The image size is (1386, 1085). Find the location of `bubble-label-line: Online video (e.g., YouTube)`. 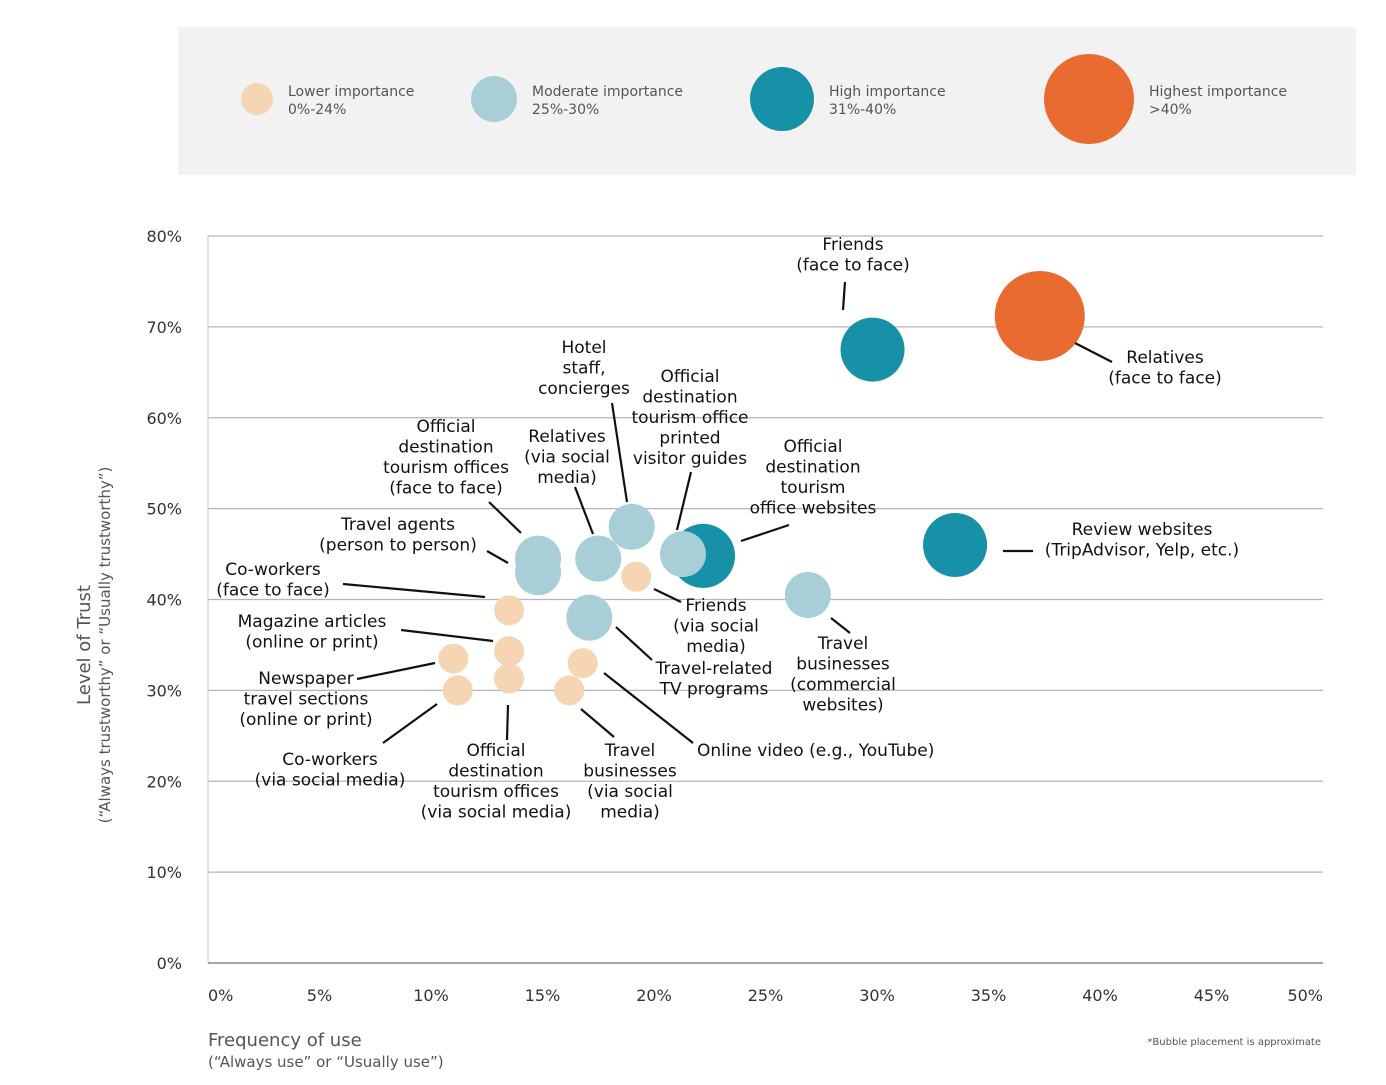

bubble-label-line: Online video (e.g., YouTube) is located at coordinates (815, 751).